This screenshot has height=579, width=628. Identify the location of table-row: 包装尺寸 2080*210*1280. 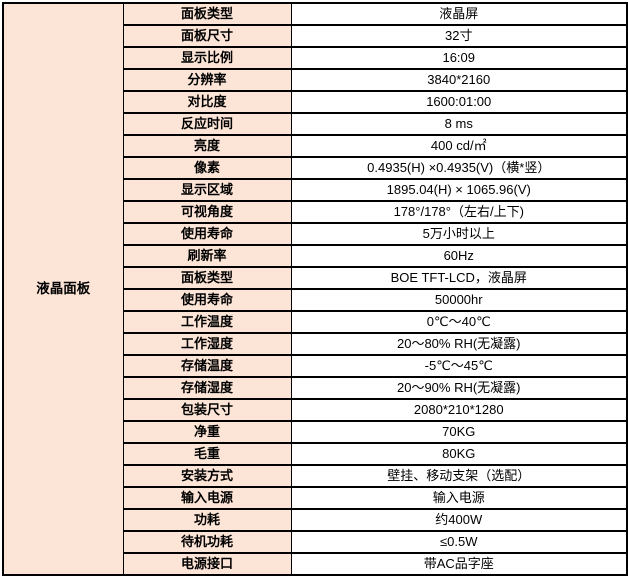
(315, 410).